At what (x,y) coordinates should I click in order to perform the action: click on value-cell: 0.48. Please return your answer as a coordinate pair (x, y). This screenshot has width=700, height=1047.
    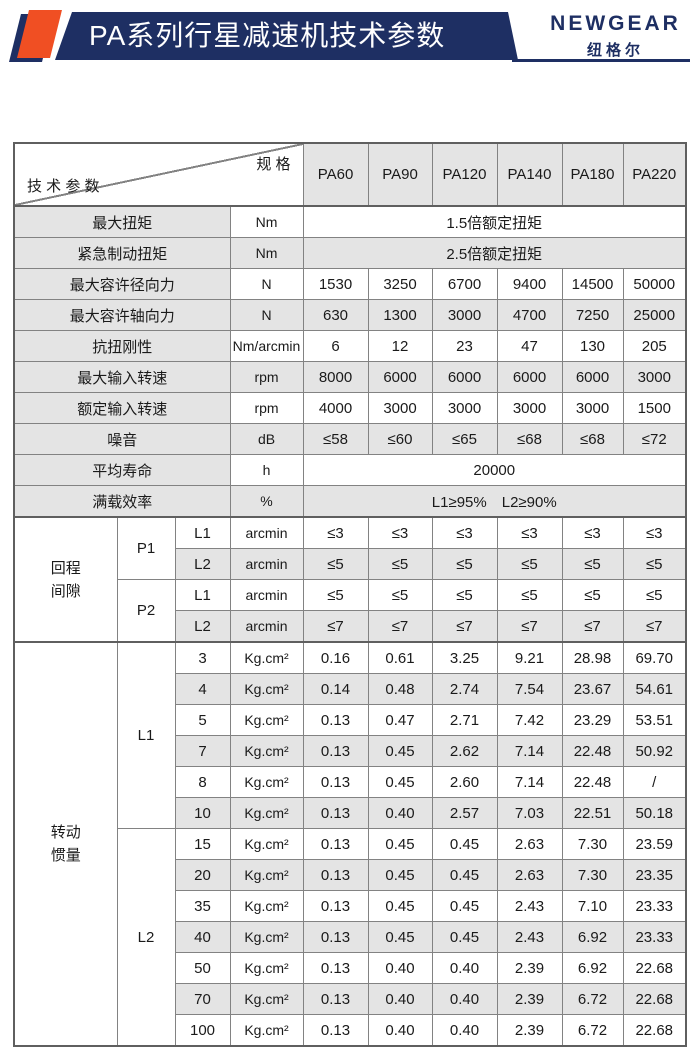
    Looking at the image, I should click on (400, 689).